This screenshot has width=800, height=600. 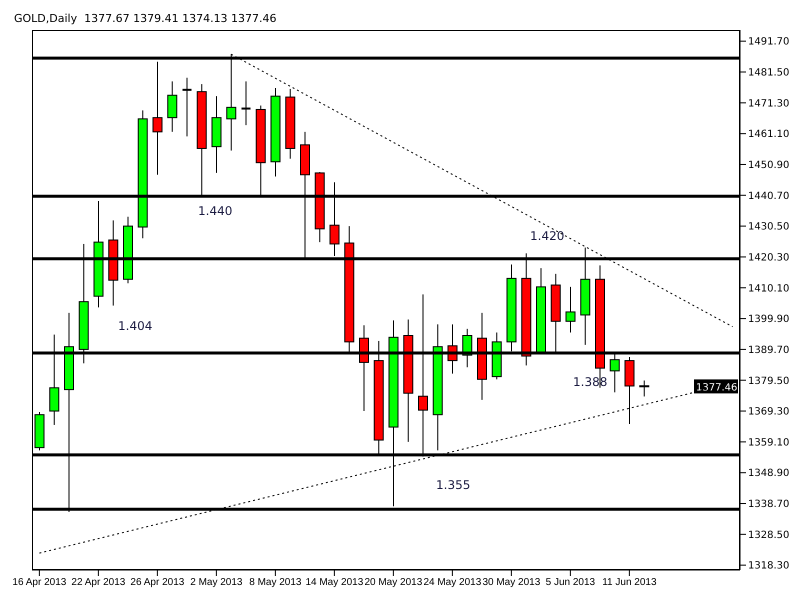 What do you see at coordinates (769, 535) in the screenshot?
I see `y-tick-label: 1328.50` at bounding box center [769, 535].